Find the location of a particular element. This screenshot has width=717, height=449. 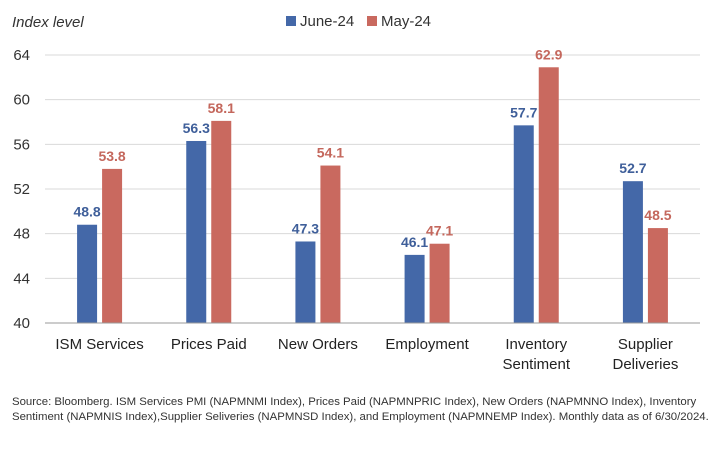

data-label: 46.1 is located at coordinates (414, 242).